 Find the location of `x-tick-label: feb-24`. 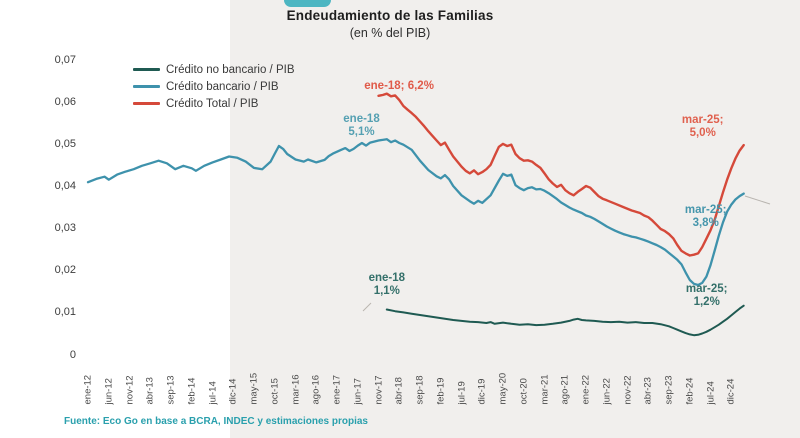

x-tick-label: feb-24 is located at coordinates (690, 391).